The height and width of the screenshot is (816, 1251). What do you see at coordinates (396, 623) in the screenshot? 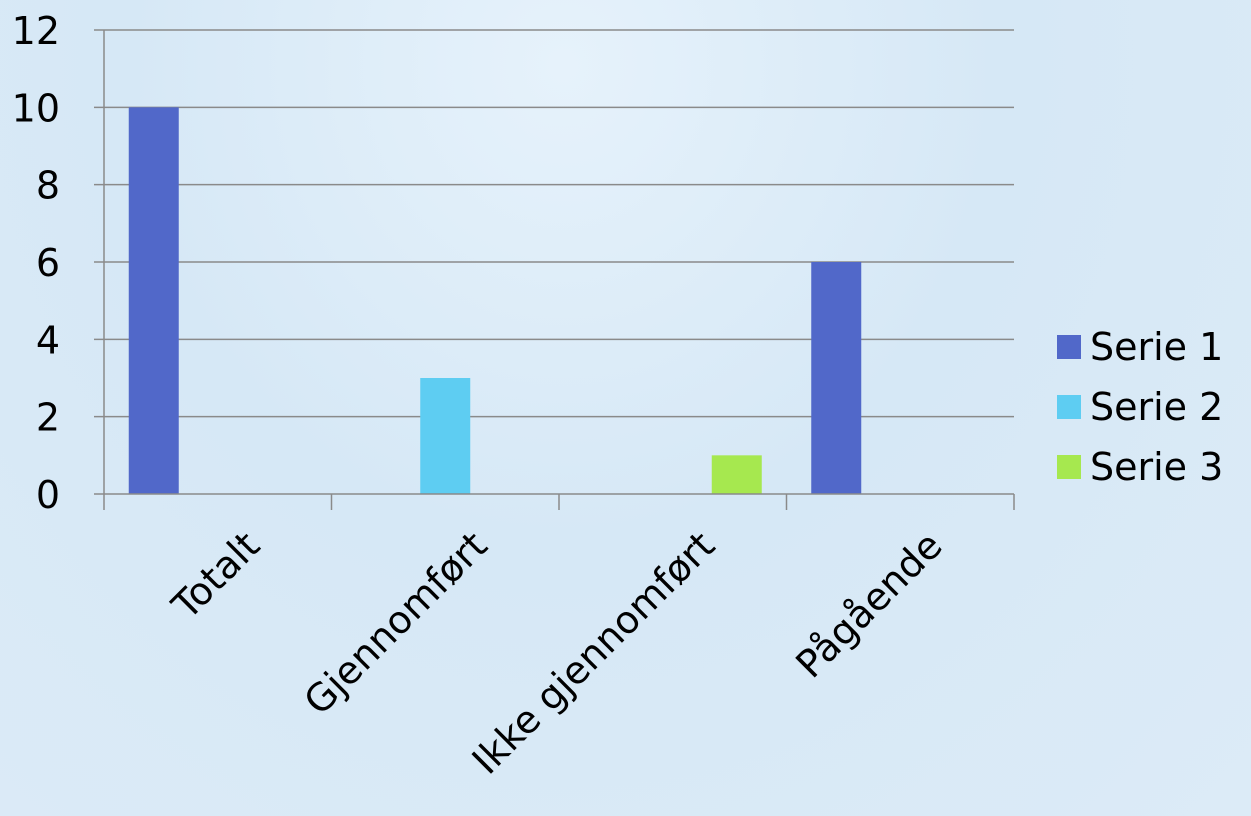
I see `x-tick-label: Gjennomført` at bounding box center [396, 623].